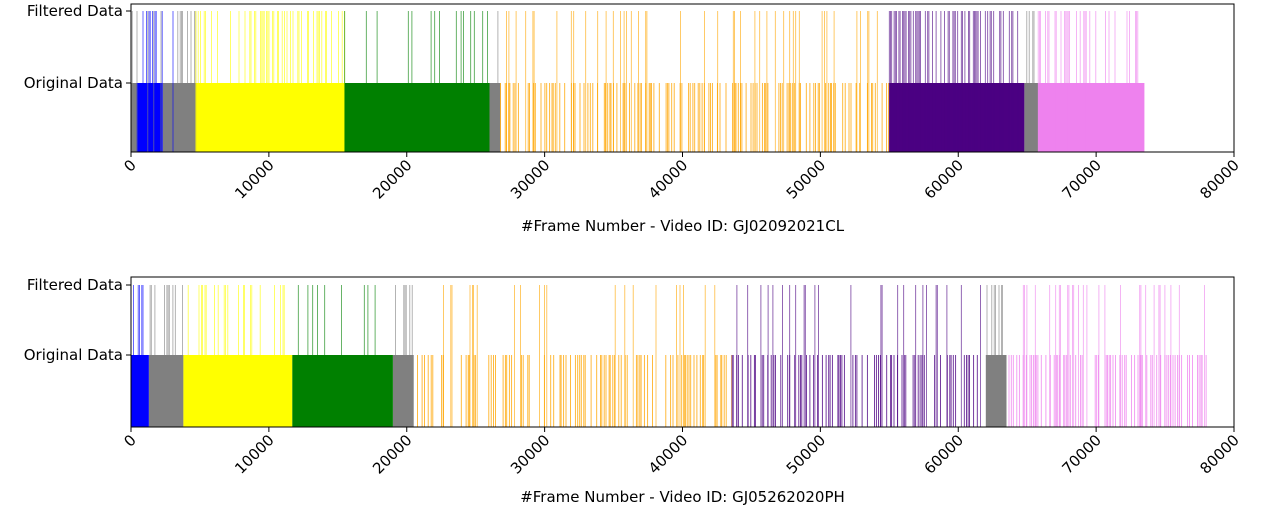 This screenshot has width=1269, height=512. What do you see at coordinates (682, 497) in the screenshot?
I see `x-axis-label: #Frame Number - Video ID: GJ05262020PH` at bounding box center [682, 497].